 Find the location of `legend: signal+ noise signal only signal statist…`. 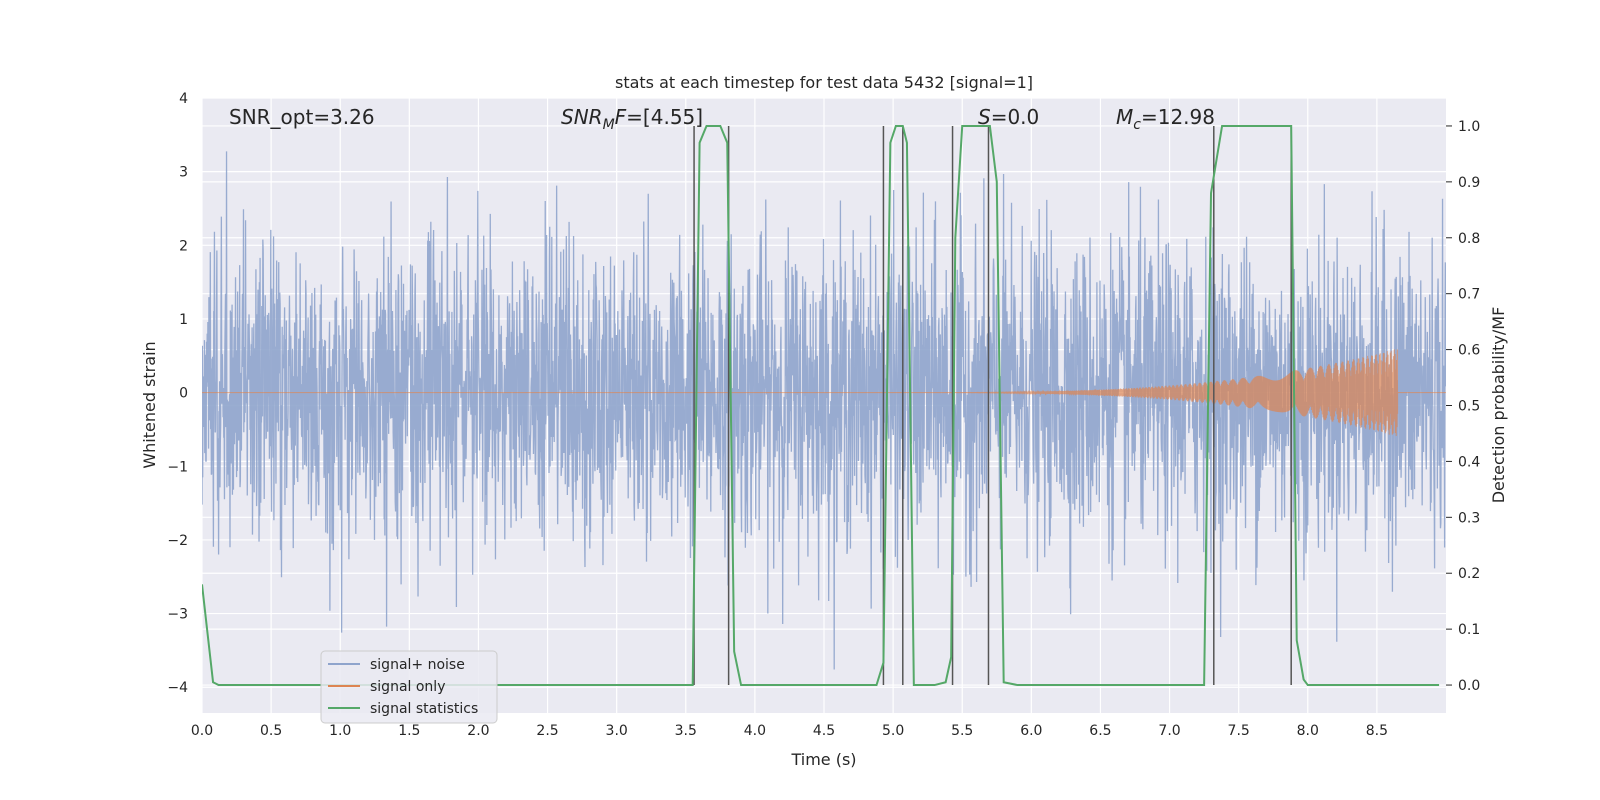

legend: signal+ noise signal only signal statist… is located at coordinates (409, 687).